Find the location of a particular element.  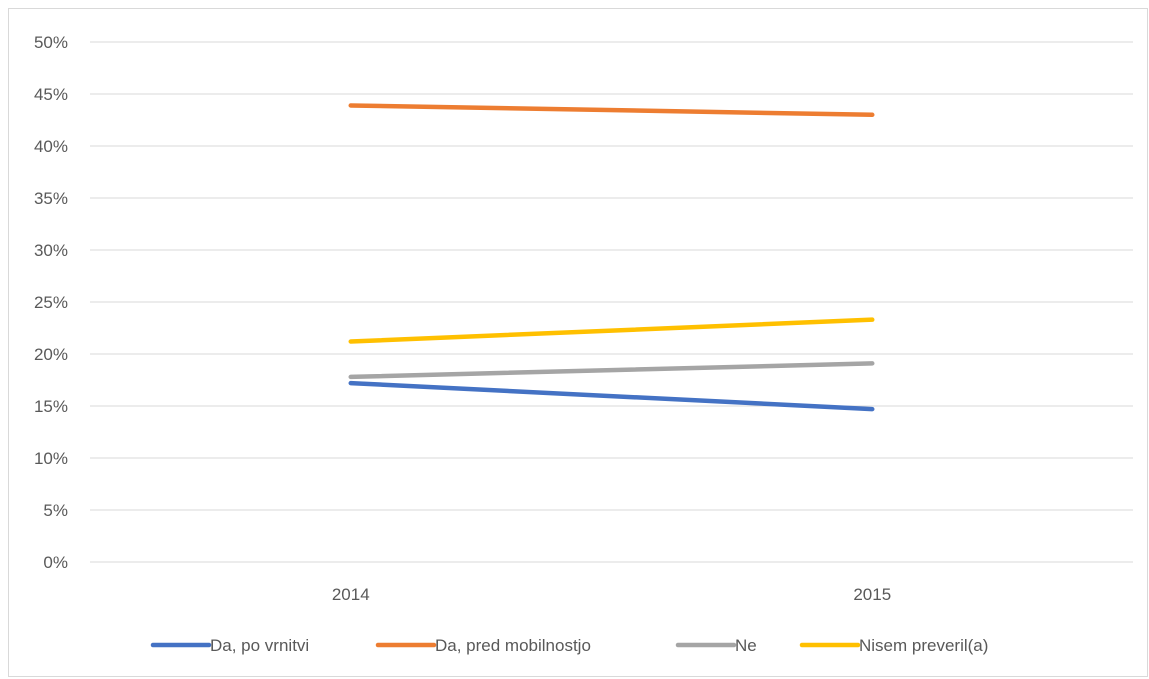

y-tick-label: 25% is located at coordinates (51, 302).